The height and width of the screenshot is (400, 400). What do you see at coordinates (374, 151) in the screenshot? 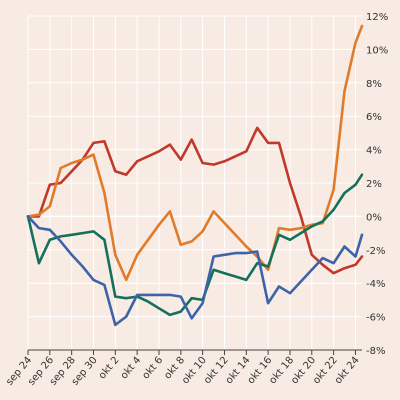
I see `y-tick-label: 4%` at bounding box center [374, 151].